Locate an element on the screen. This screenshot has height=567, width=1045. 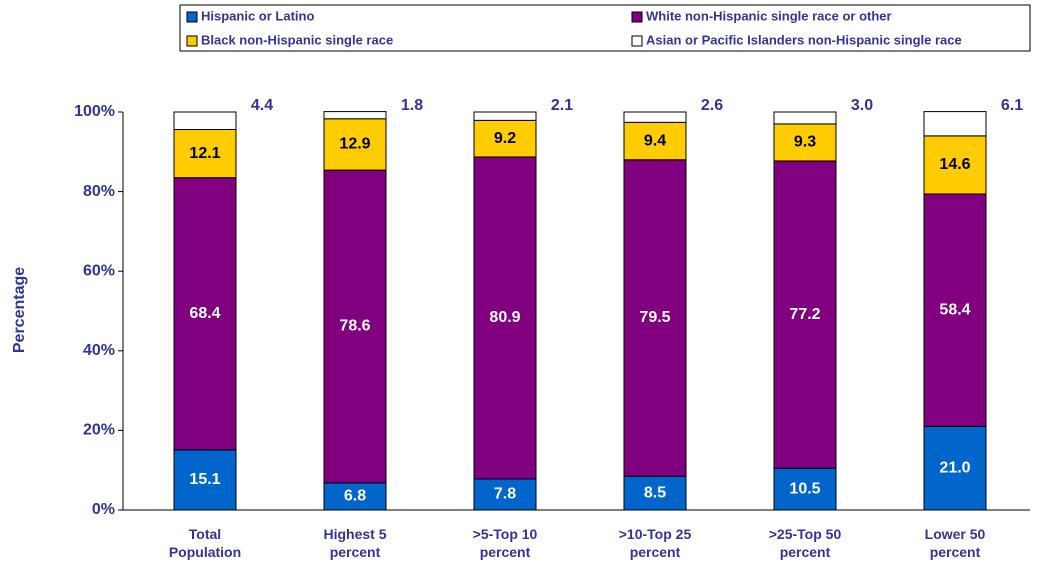
data-label: 9.2 is located at coordinates (505, 138).